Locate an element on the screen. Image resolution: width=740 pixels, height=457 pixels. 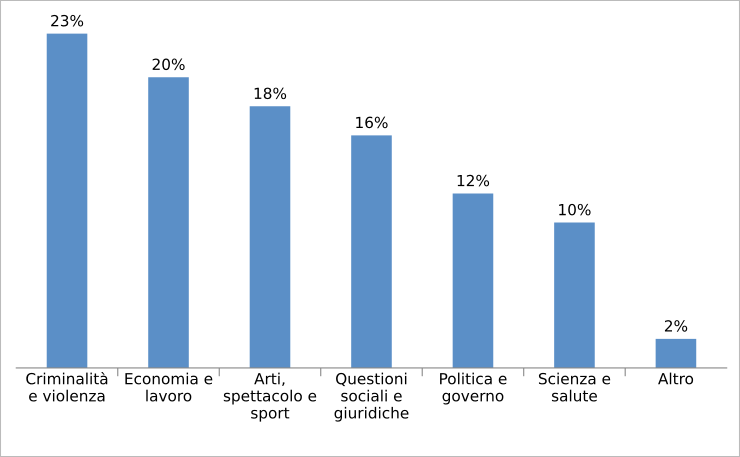
x-tick-label: Economia e lavoro is located at coordinates (168, 387).